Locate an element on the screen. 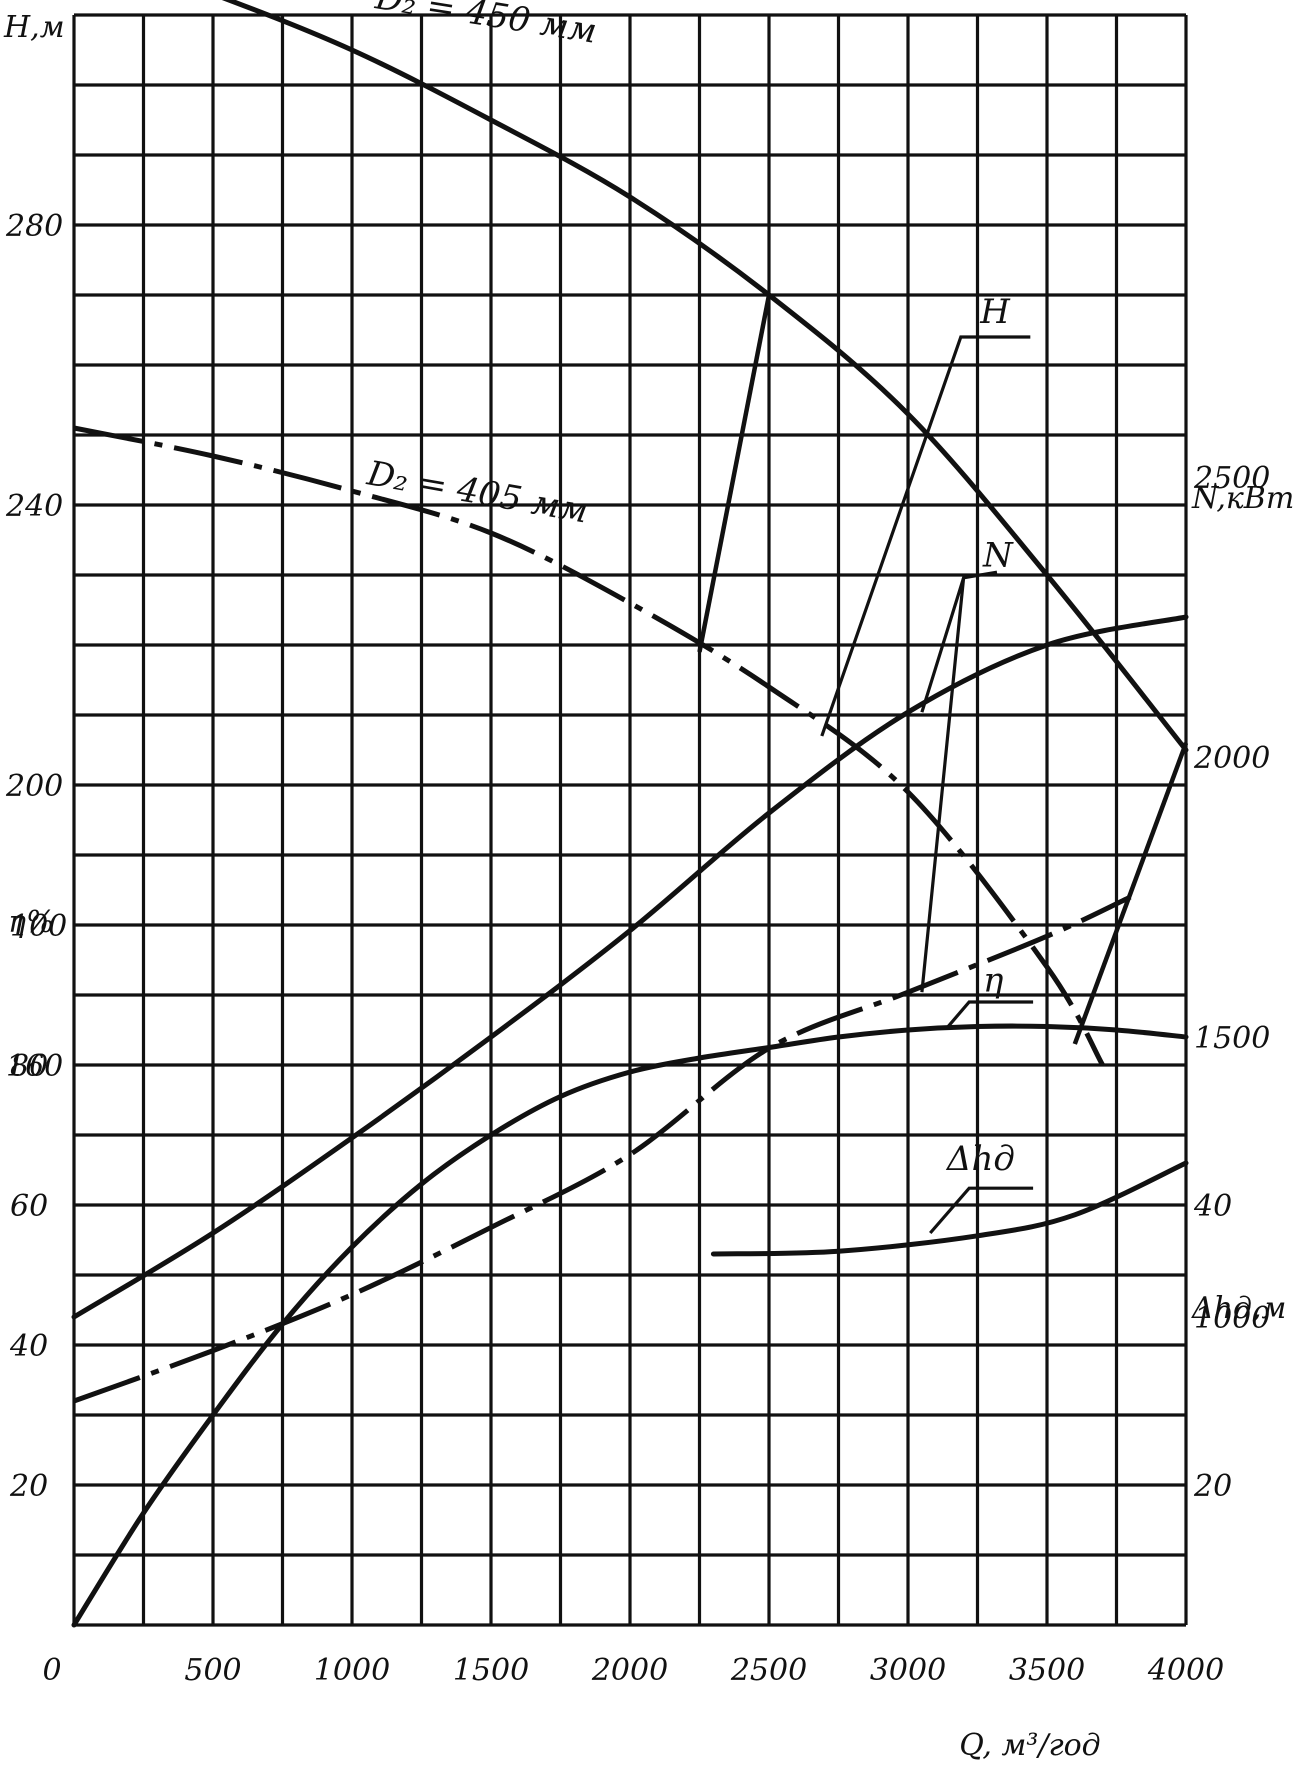 The height and width of the screenshot is (1772, 1294). x-axis-title: Q, м³/год is located at coordinates (1029, 1745).